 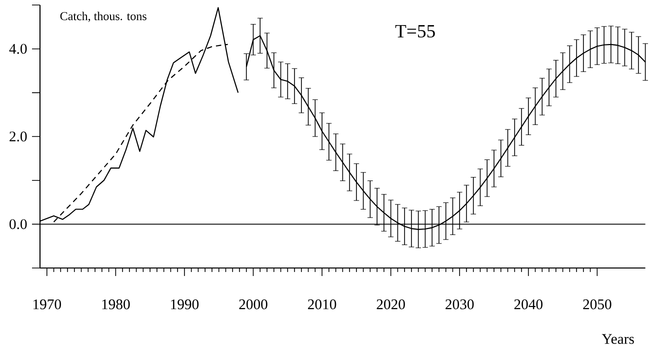 I want to click on x-tick-label: 2030, so click(x=460, y=304).